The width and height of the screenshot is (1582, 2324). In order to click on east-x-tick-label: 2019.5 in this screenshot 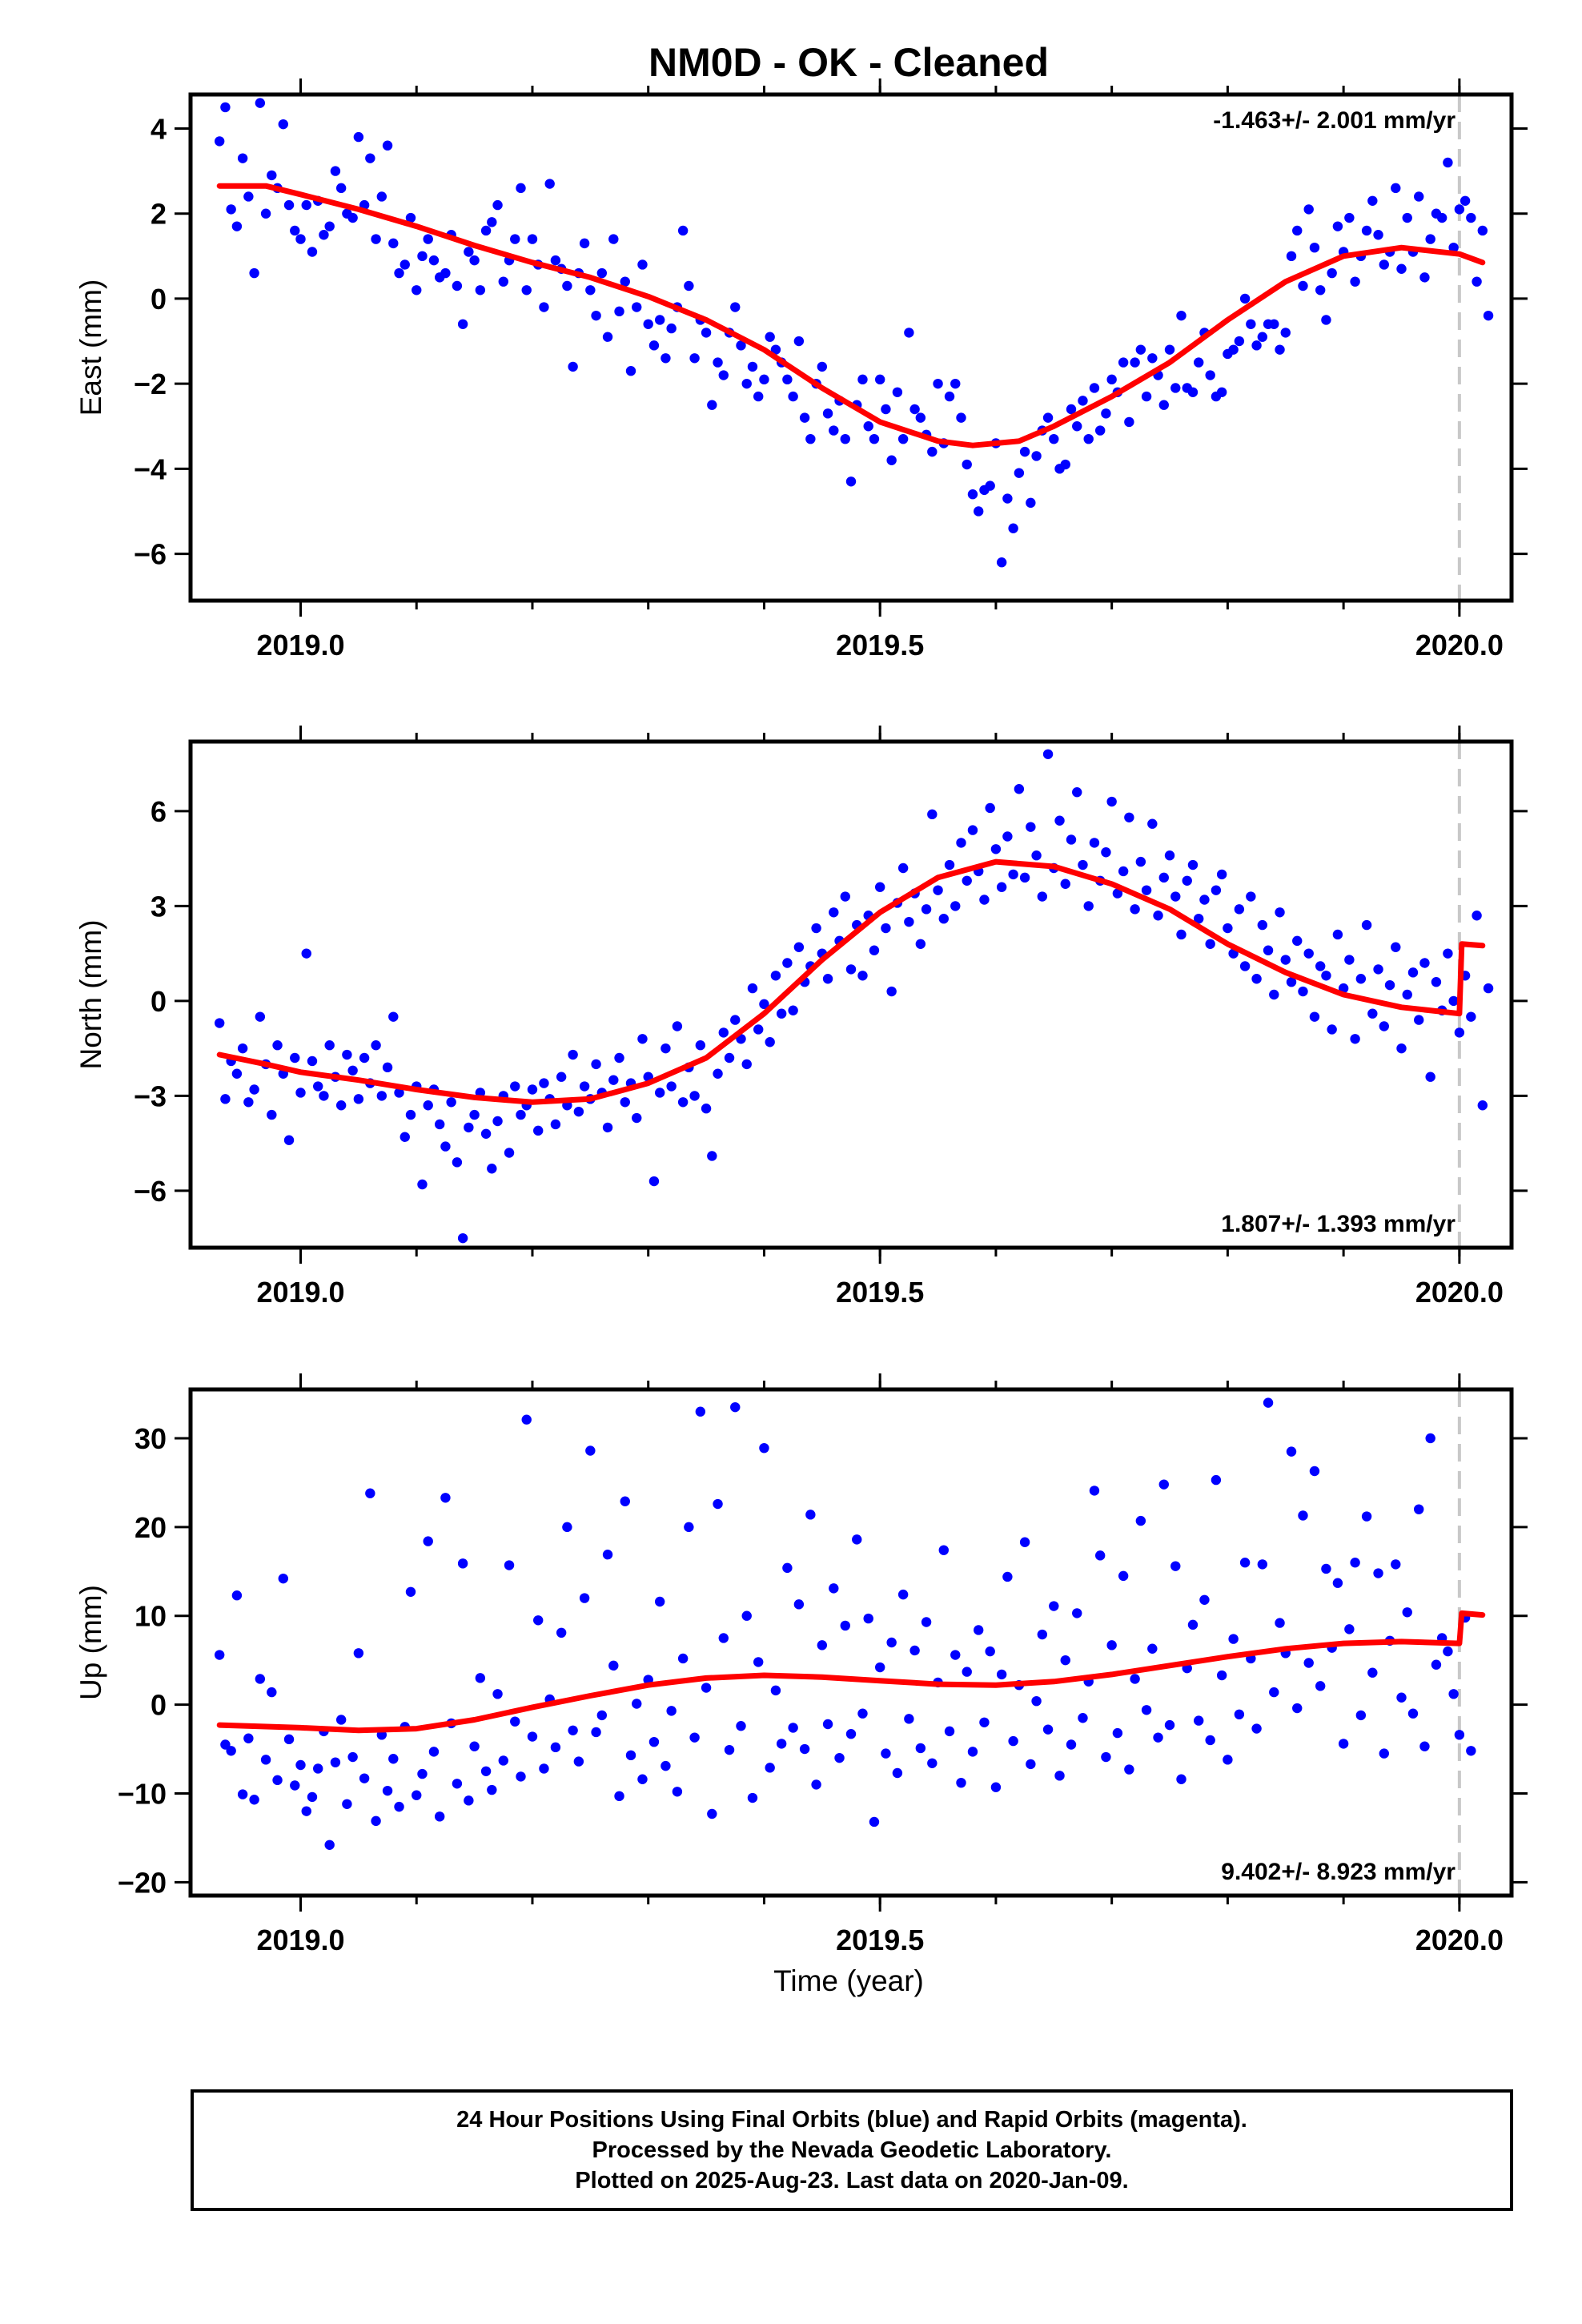, I will do `click(880, 645)`.